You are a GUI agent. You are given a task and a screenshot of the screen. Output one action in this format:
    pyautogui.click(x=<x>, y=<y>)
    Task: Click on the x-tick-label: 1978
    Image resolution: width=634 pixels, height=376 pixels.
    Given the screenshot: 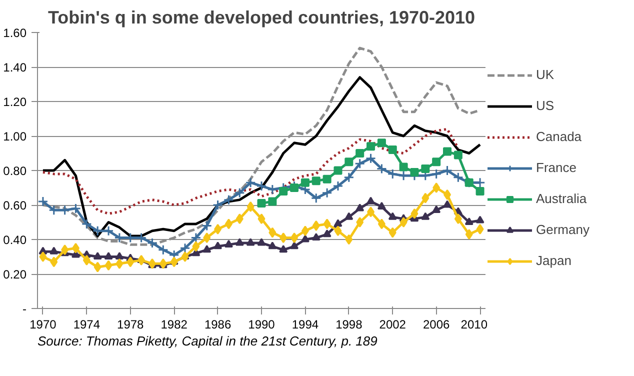 What is the action you would take?
    pyautogui.click(x=130, y=325)
    